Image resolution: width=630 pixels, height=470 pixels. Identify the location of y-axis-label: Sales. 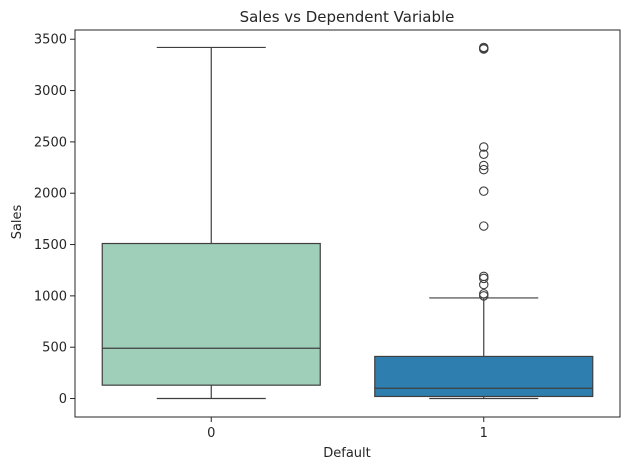
(17, 221).